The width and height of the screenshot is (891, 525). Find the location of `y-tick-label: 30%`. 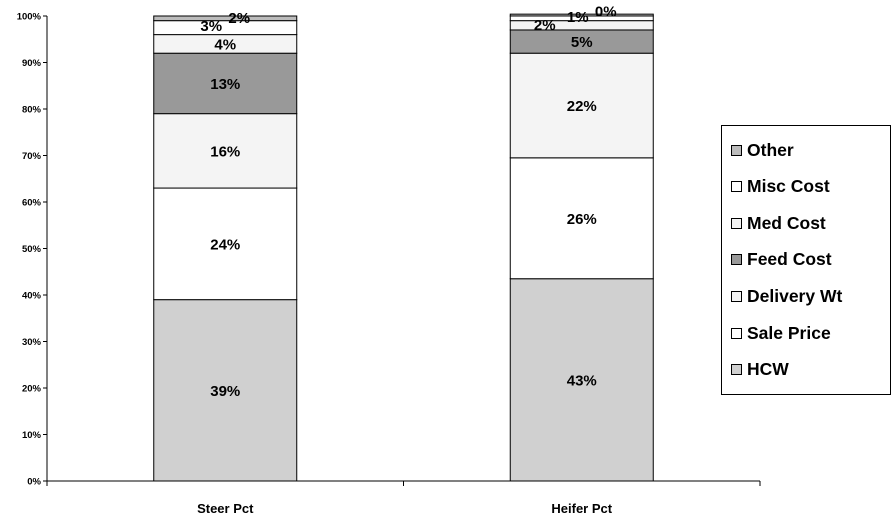

y-tick-label: 30% is located at coordinates (32, 342).